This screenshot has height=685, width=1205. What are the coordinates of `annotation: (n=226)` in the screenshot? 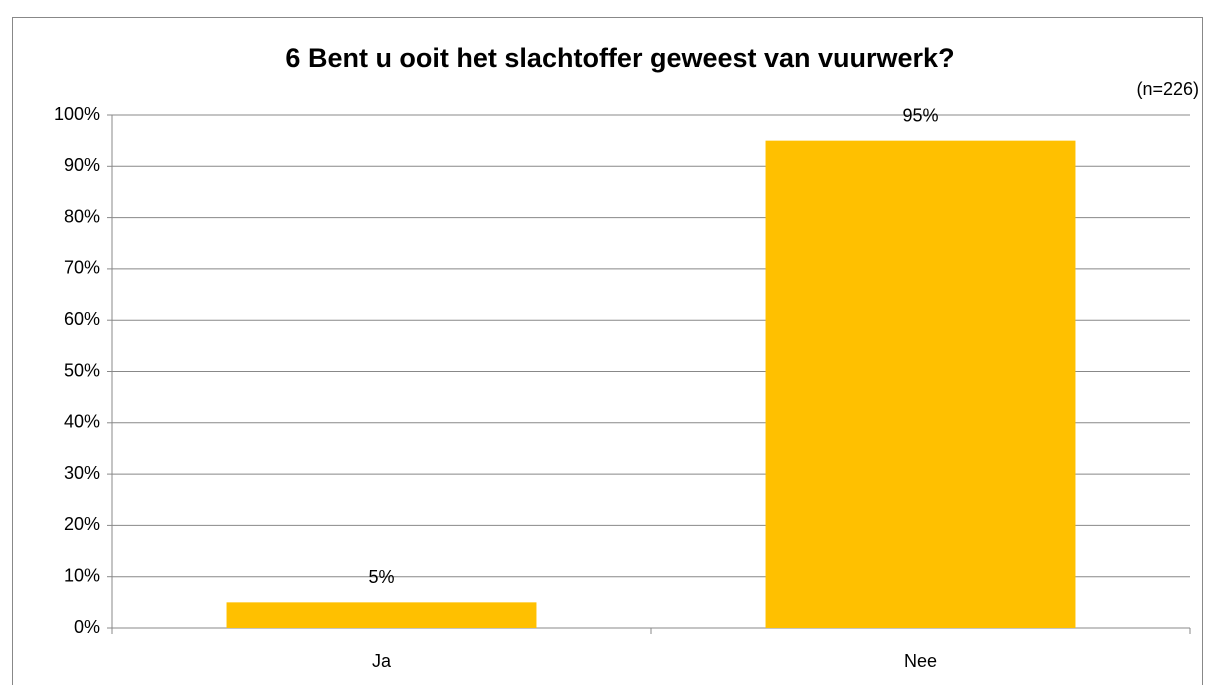 It's located at (1167, 89).